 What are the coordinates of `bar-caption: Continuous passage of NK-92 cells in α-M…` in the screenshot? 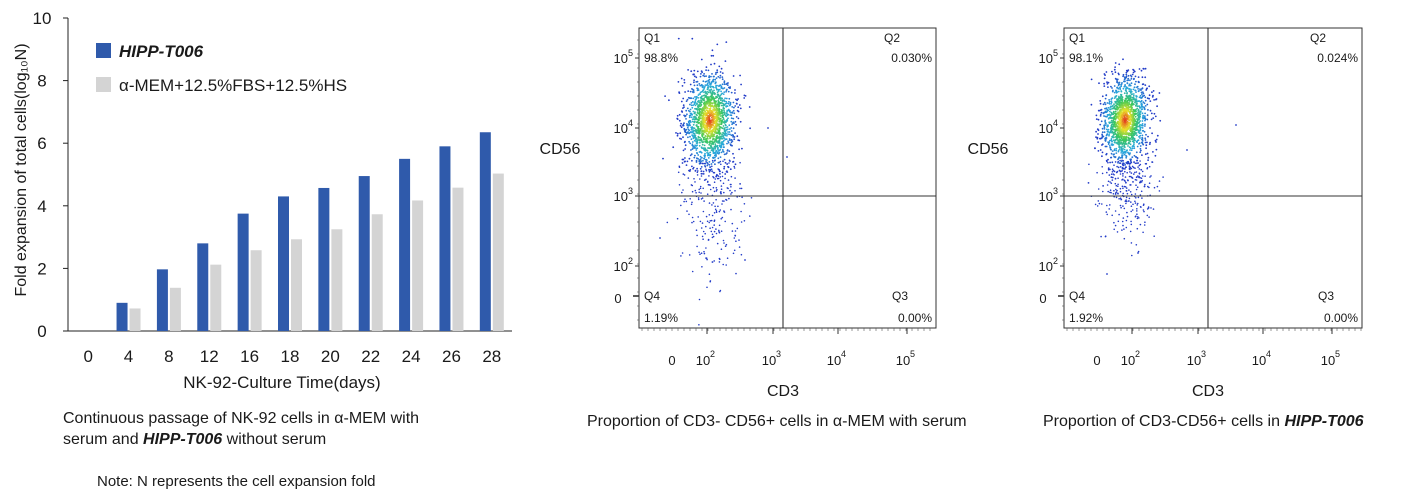 It's located at (241, 429).